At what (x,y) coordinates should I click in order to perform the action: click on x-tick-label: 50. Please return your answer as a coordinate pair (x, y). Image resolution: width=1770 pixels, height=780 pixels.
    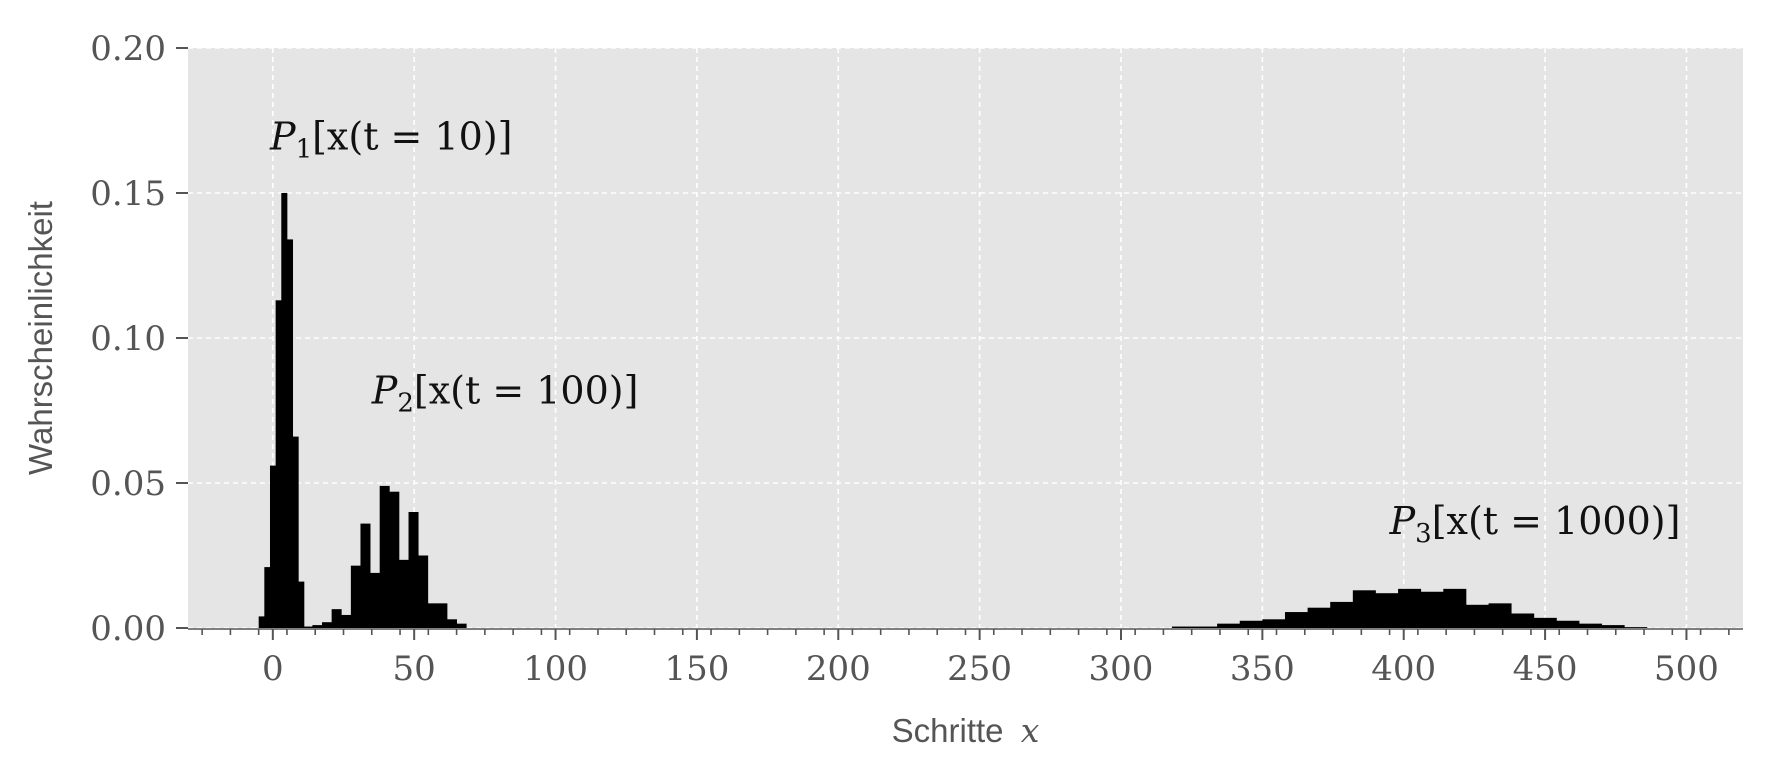
    Looking at the image, I should click on (414, 669).